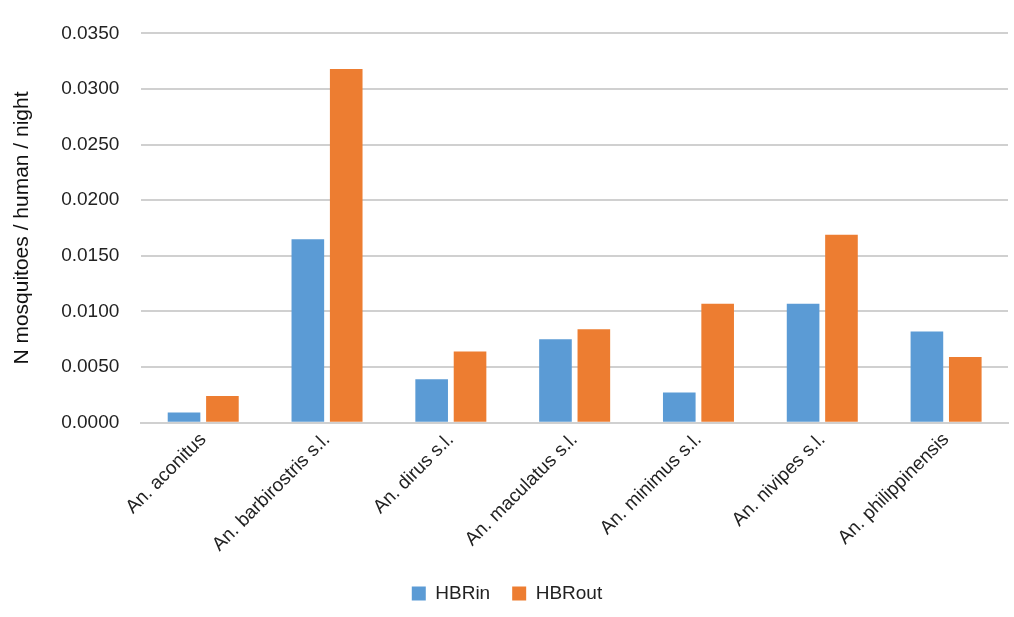 This screenshot has width=1014, height=617. What do you see at coordinates (463, 592) in the screenshot?
I see `legend-label: HBRin` at bounding box center [463, 592].